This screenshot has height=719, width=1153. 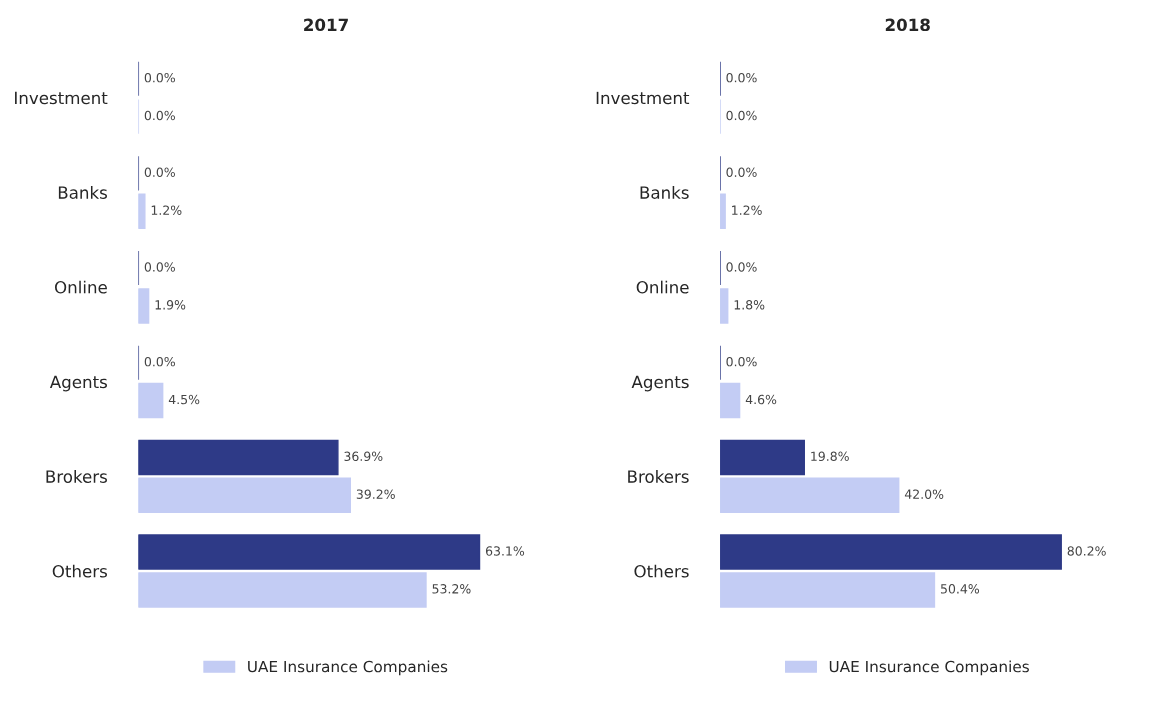 What do you see at coordinates (749, 305) in the screenshot?
I see `data-label: 1.8%` at bounding box center [749, 305].